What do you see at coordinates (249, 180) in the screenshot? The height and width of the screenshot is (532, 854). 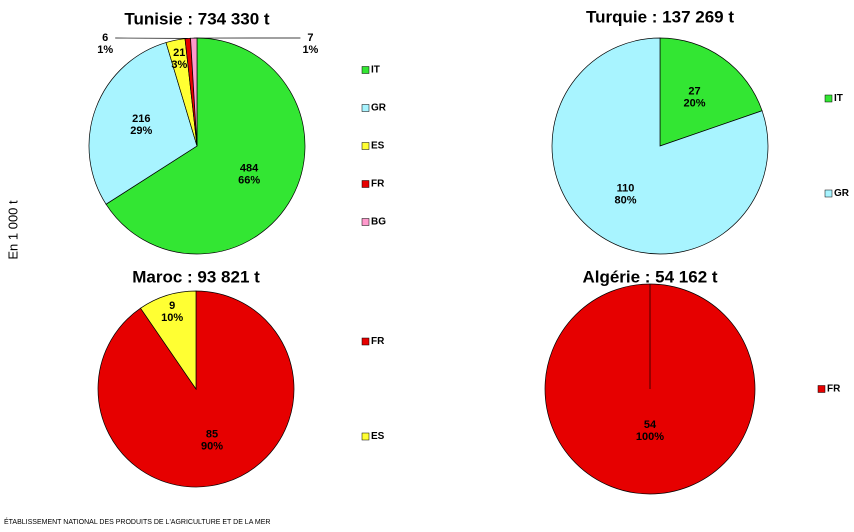 I see `percent-label: 66%` at bounding box center [249, 180].